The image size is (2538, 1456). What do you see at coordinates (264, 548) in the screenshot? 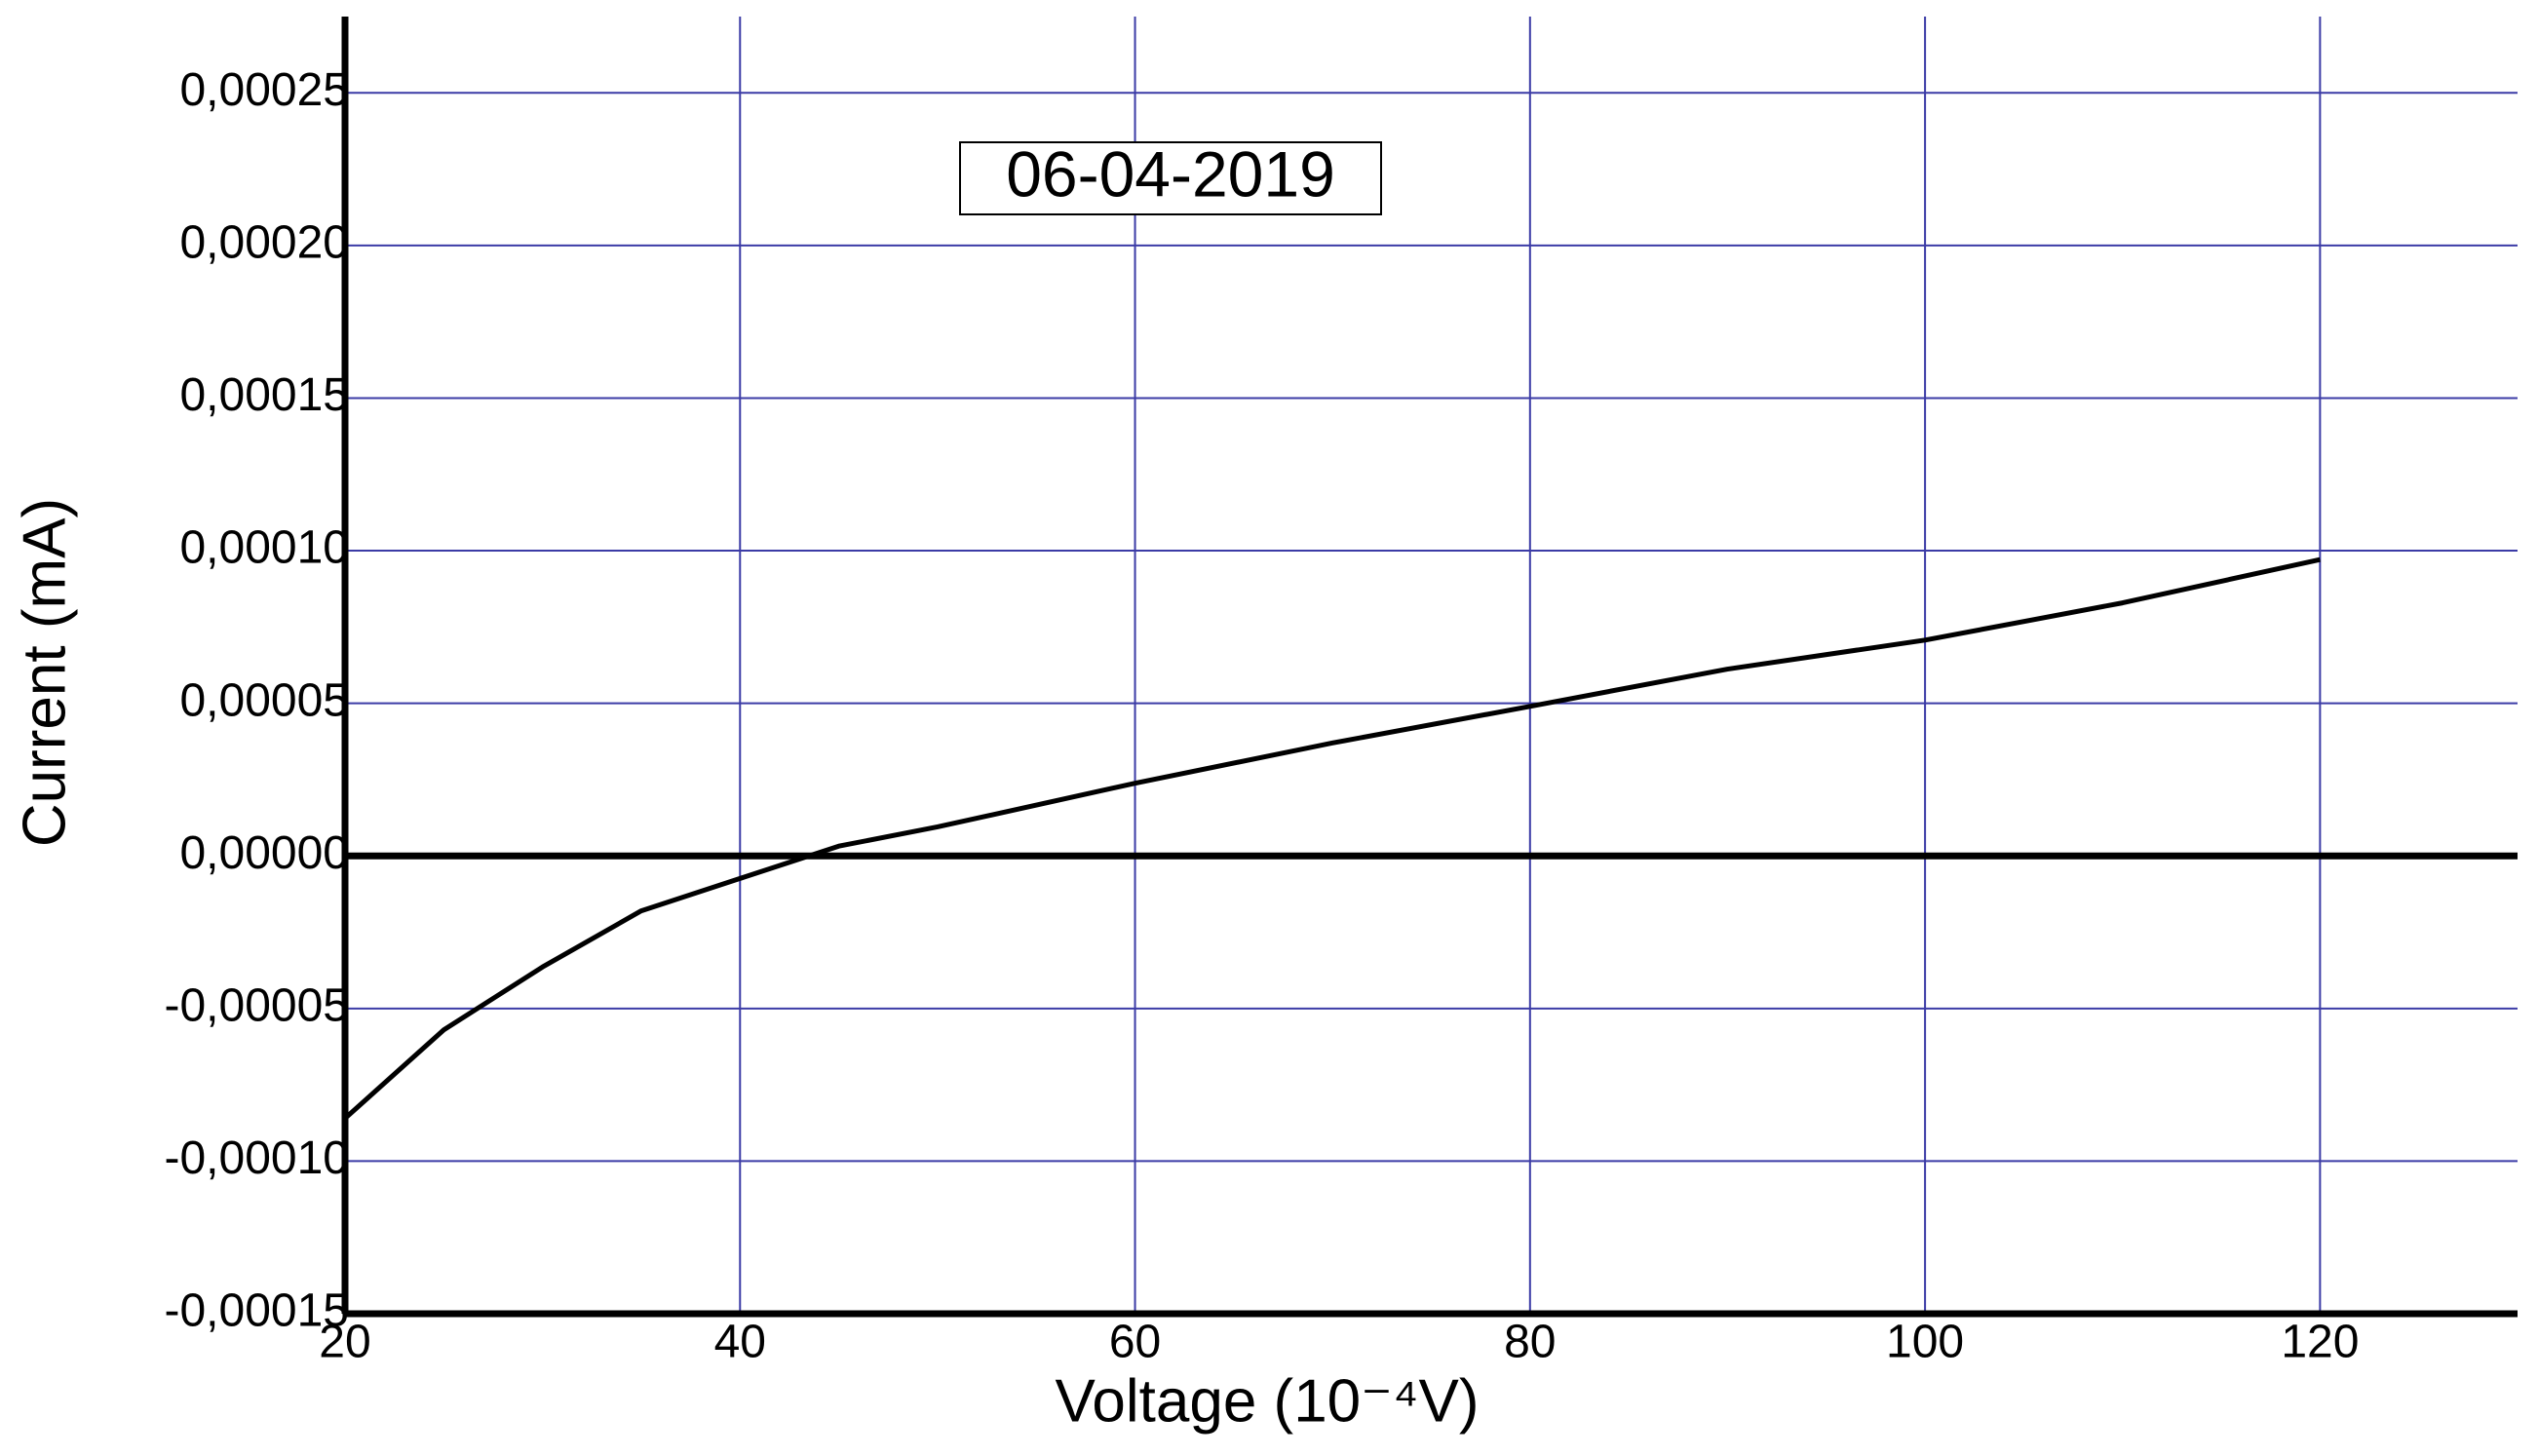
I see `y-tick-label: 0,00010` at bounding box center [264, 548].